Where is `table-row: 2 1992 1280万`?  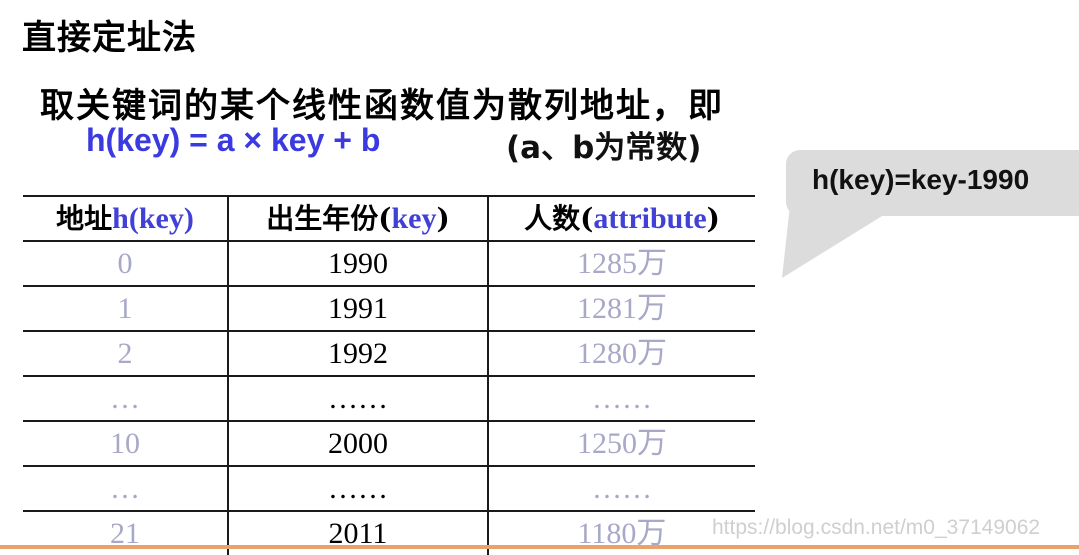
table-row: 2 1992 1280万 is located at coordinates (389, 354).